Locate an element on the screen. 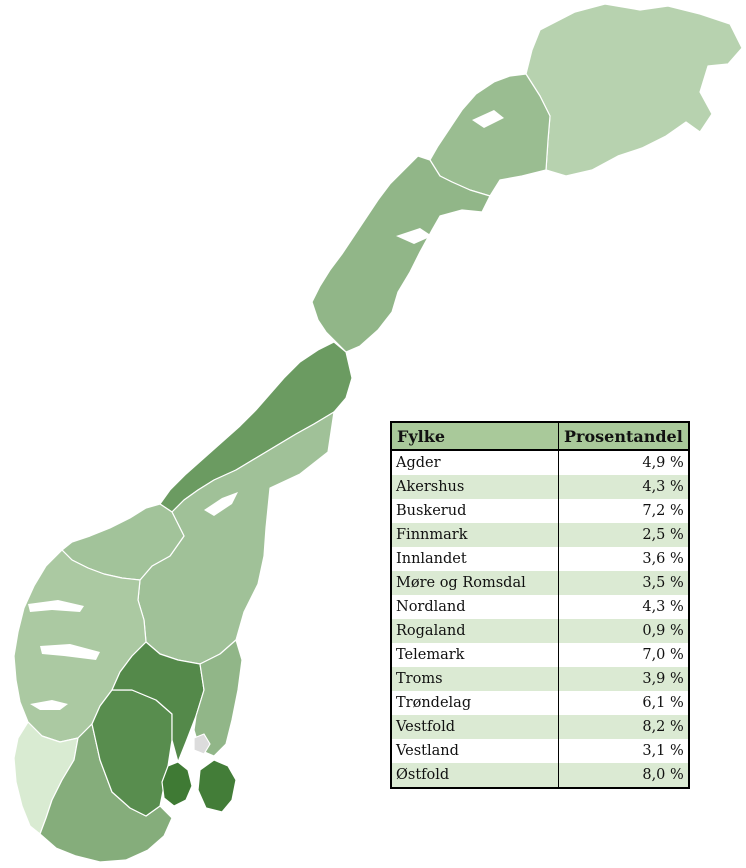  header-prosentandel: Prosentandel is located at coordinates (623, 436).